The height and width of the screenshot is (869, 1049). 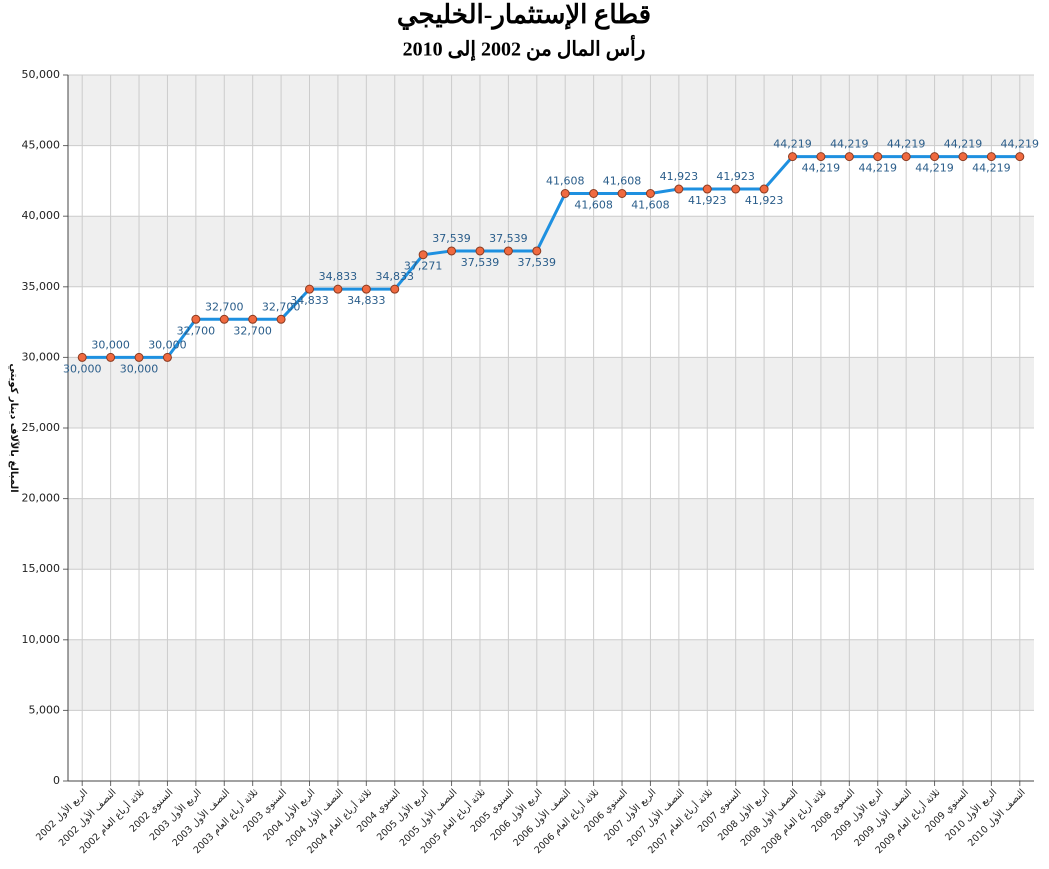 What do you see at coordinates (524, 15) in the screenshot?
I see `chart-title: قطاع الإستثمار-الخليجي` at bounding box center [524, 15].